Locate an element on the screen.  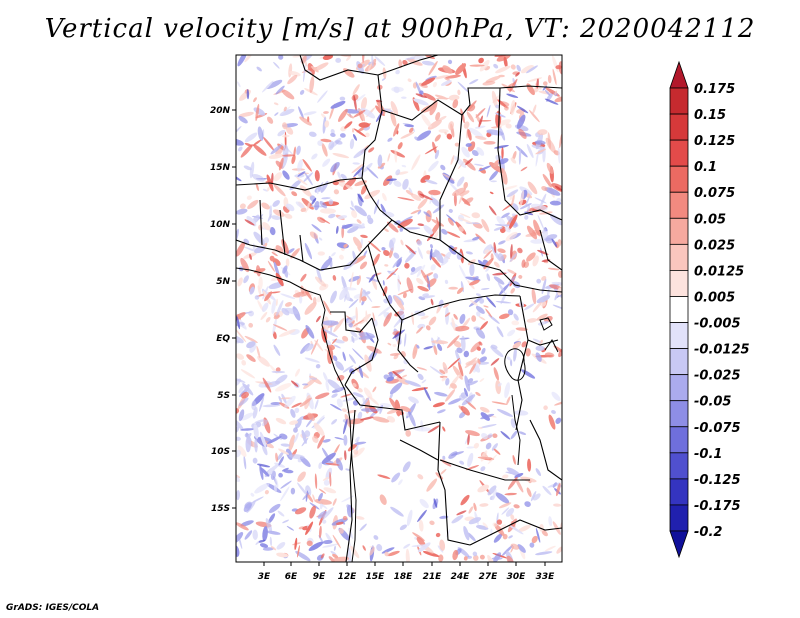
longitude-axis: 3E 6E 9E 12E 15E 18E 21E 24E 27E 30E 33E is located at coordinates (406, 572).